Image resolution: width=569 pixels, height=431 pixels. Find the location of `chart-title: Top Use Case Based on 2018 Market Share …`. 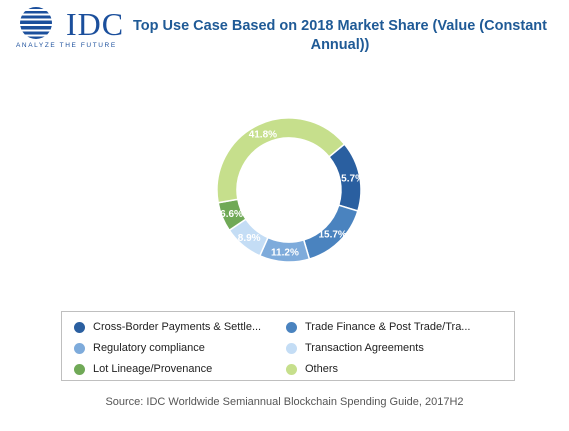

chart-title: Top Use Case Based on 2018 Market Share … is located at coordinates (340, 35).